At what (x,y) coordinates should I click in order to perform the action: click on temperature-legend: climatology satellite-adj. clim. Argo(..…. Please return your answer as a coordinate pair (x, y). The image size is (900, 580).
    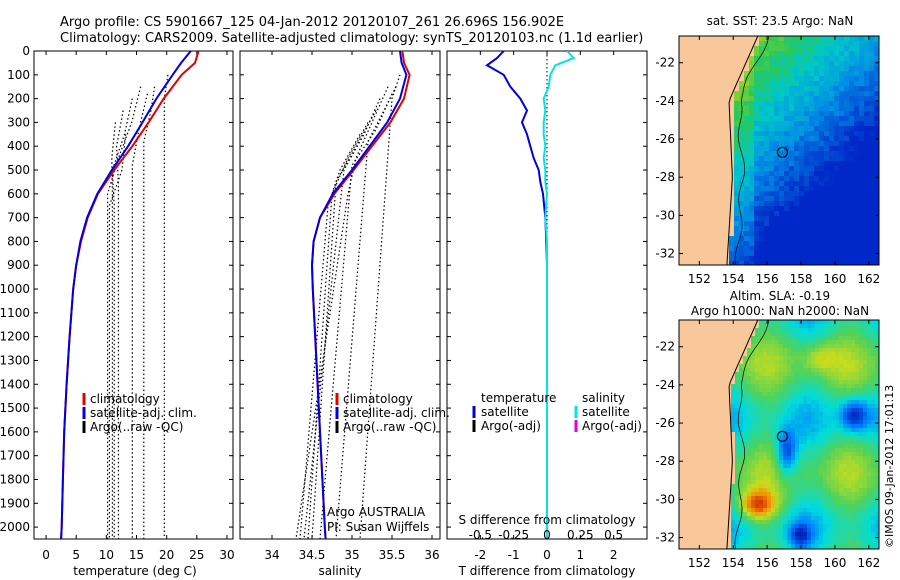
    Looking at the image, I should click on (139, 413).